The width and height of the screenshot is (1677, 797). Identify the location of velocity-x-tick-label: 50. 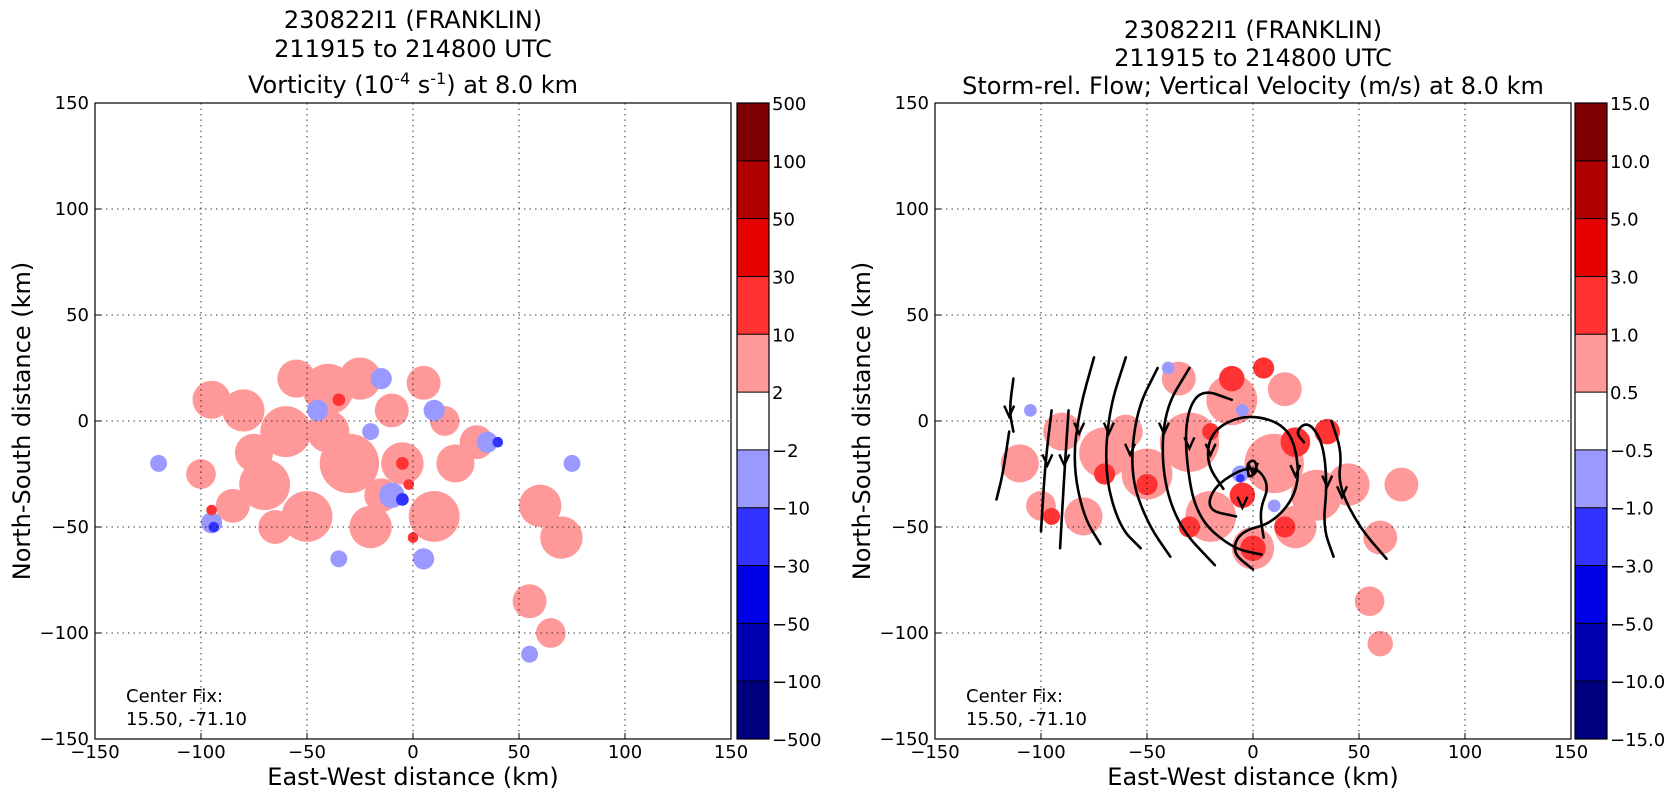
(1359, 752).